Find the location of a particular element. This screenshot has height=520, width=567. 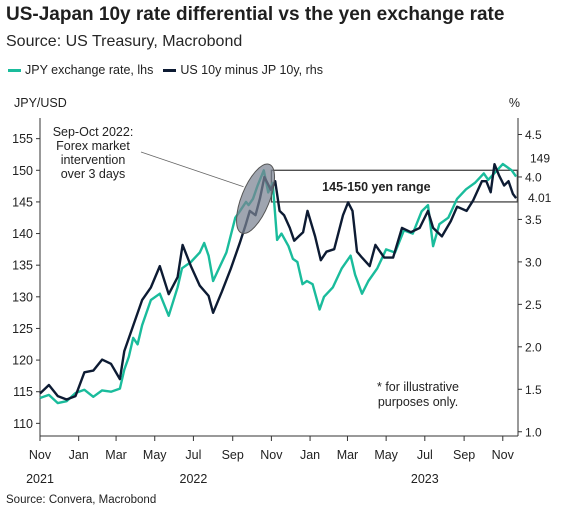

spread-end-label: 4.01 is located at coordinates (540, 198).